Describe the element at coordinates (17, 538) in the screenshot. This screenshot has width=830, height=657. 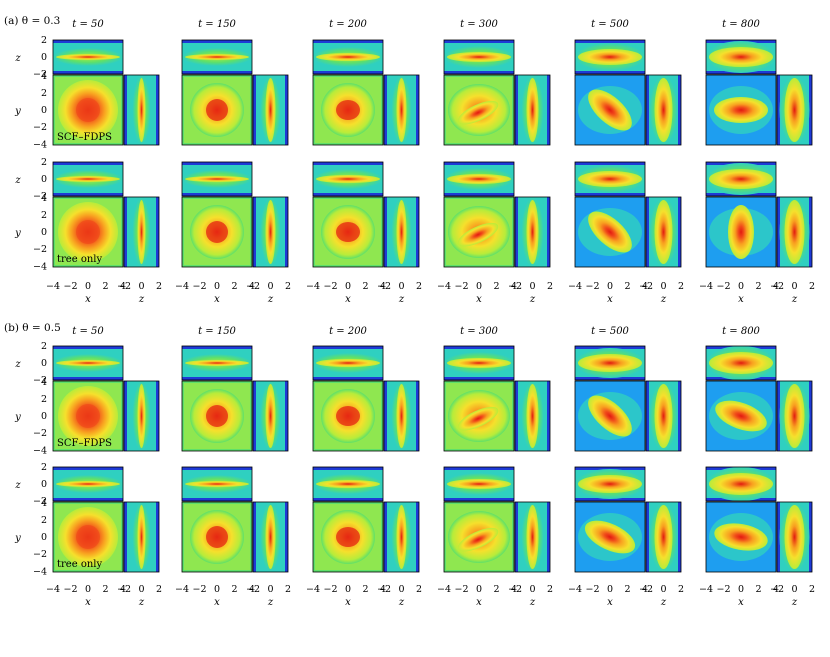
I see `y-axis-label: y` at that location.